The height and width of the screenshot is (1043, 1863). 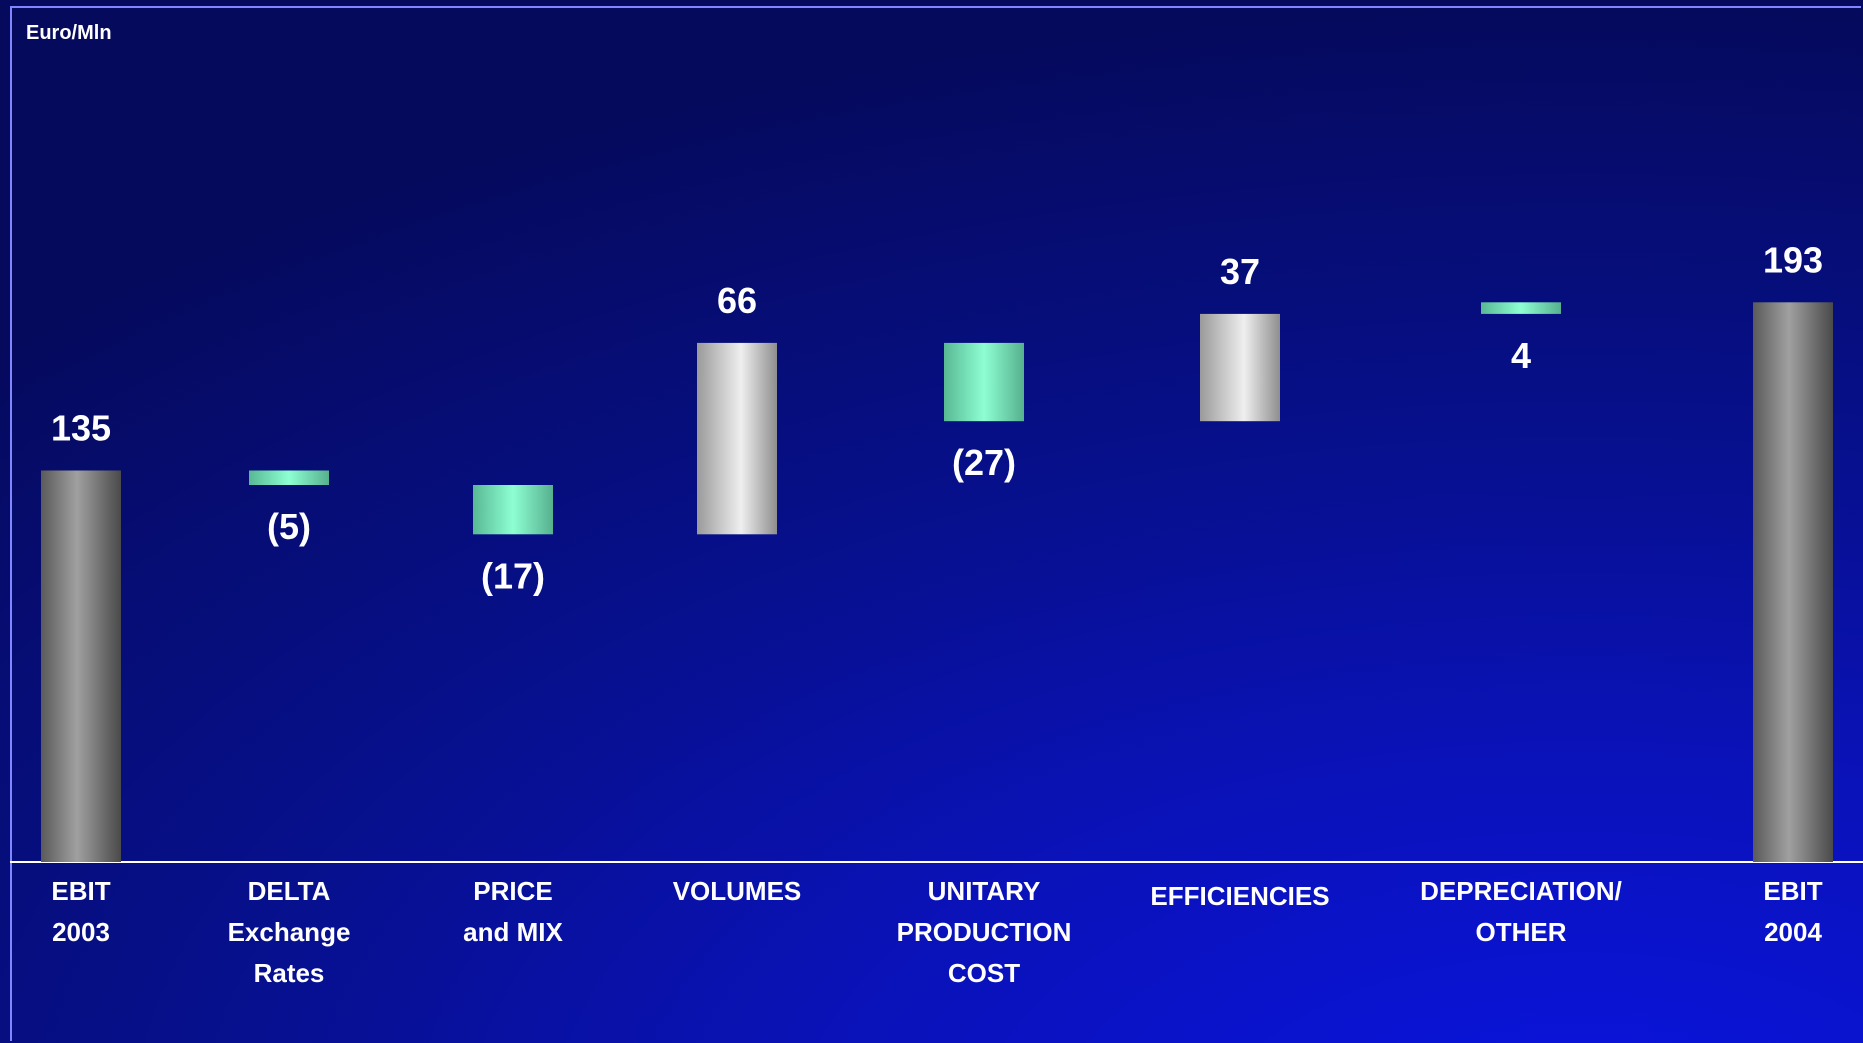 What do you see at coordinates (1239, 896) in the screenshot?
I see `category-label-6-line-1: EFFICIENCIES` at bounding box center [1239, 896].